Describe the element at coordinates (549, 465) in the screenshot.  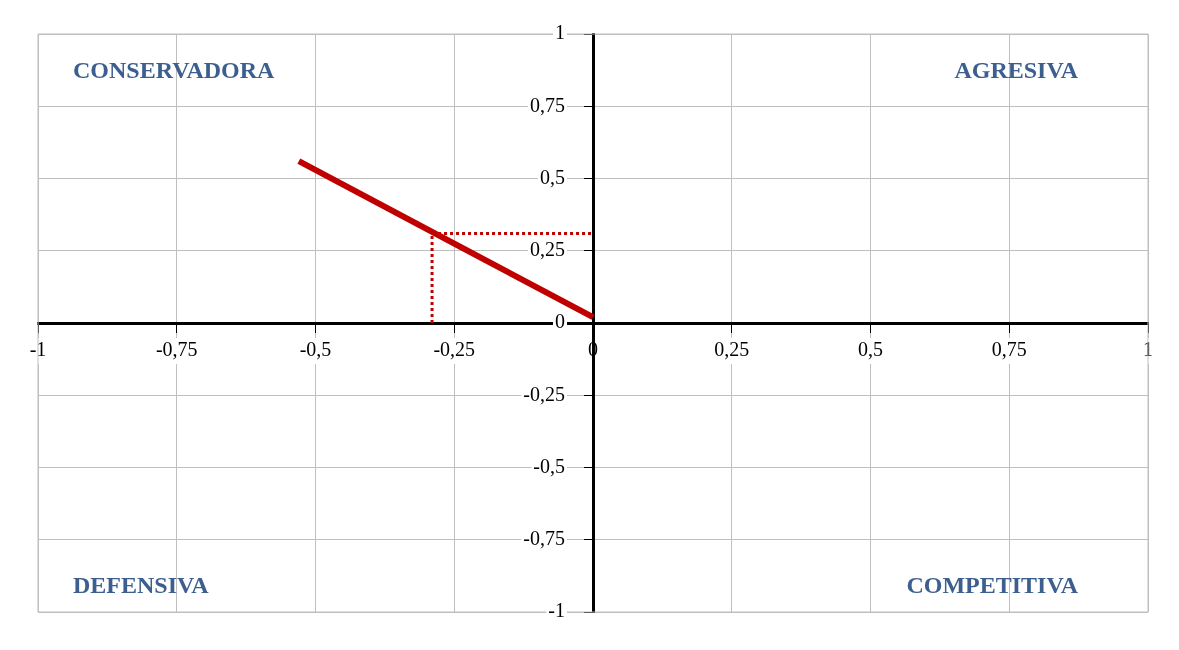
I see `y-tick-label: -0,5` at that location.